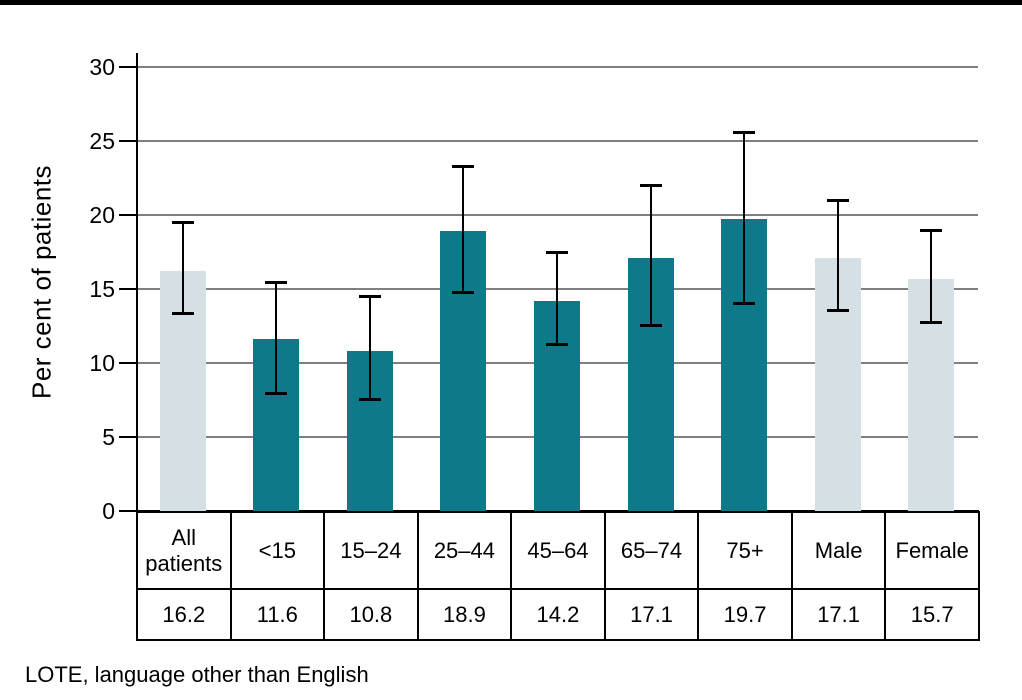  Describe the element at coordinates (184, 614) in the screenshot. I see `table-value-cell: 16.2` at that location.